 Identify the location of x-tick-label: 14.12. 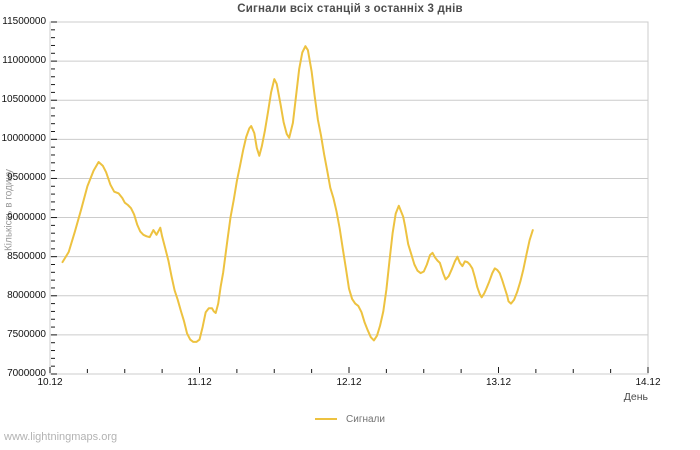
(648, 382).